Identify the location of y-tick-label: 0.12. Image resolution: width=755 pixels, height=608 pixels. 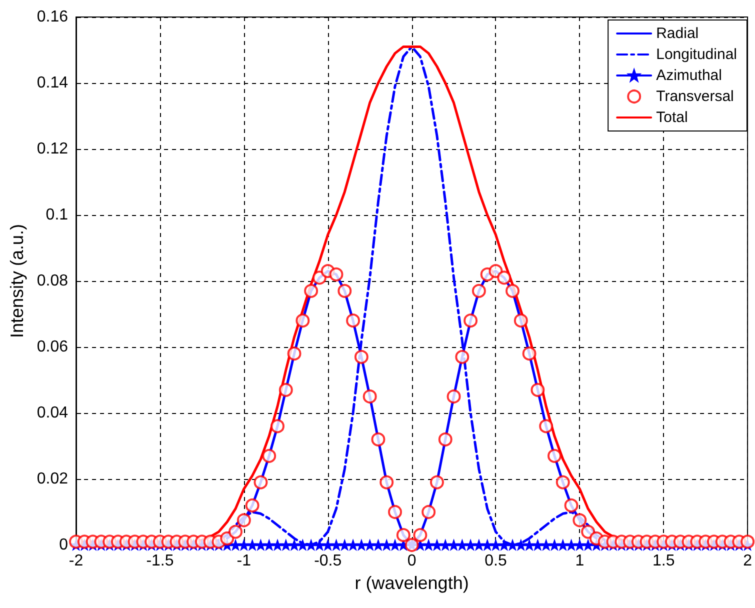
(52, 149).